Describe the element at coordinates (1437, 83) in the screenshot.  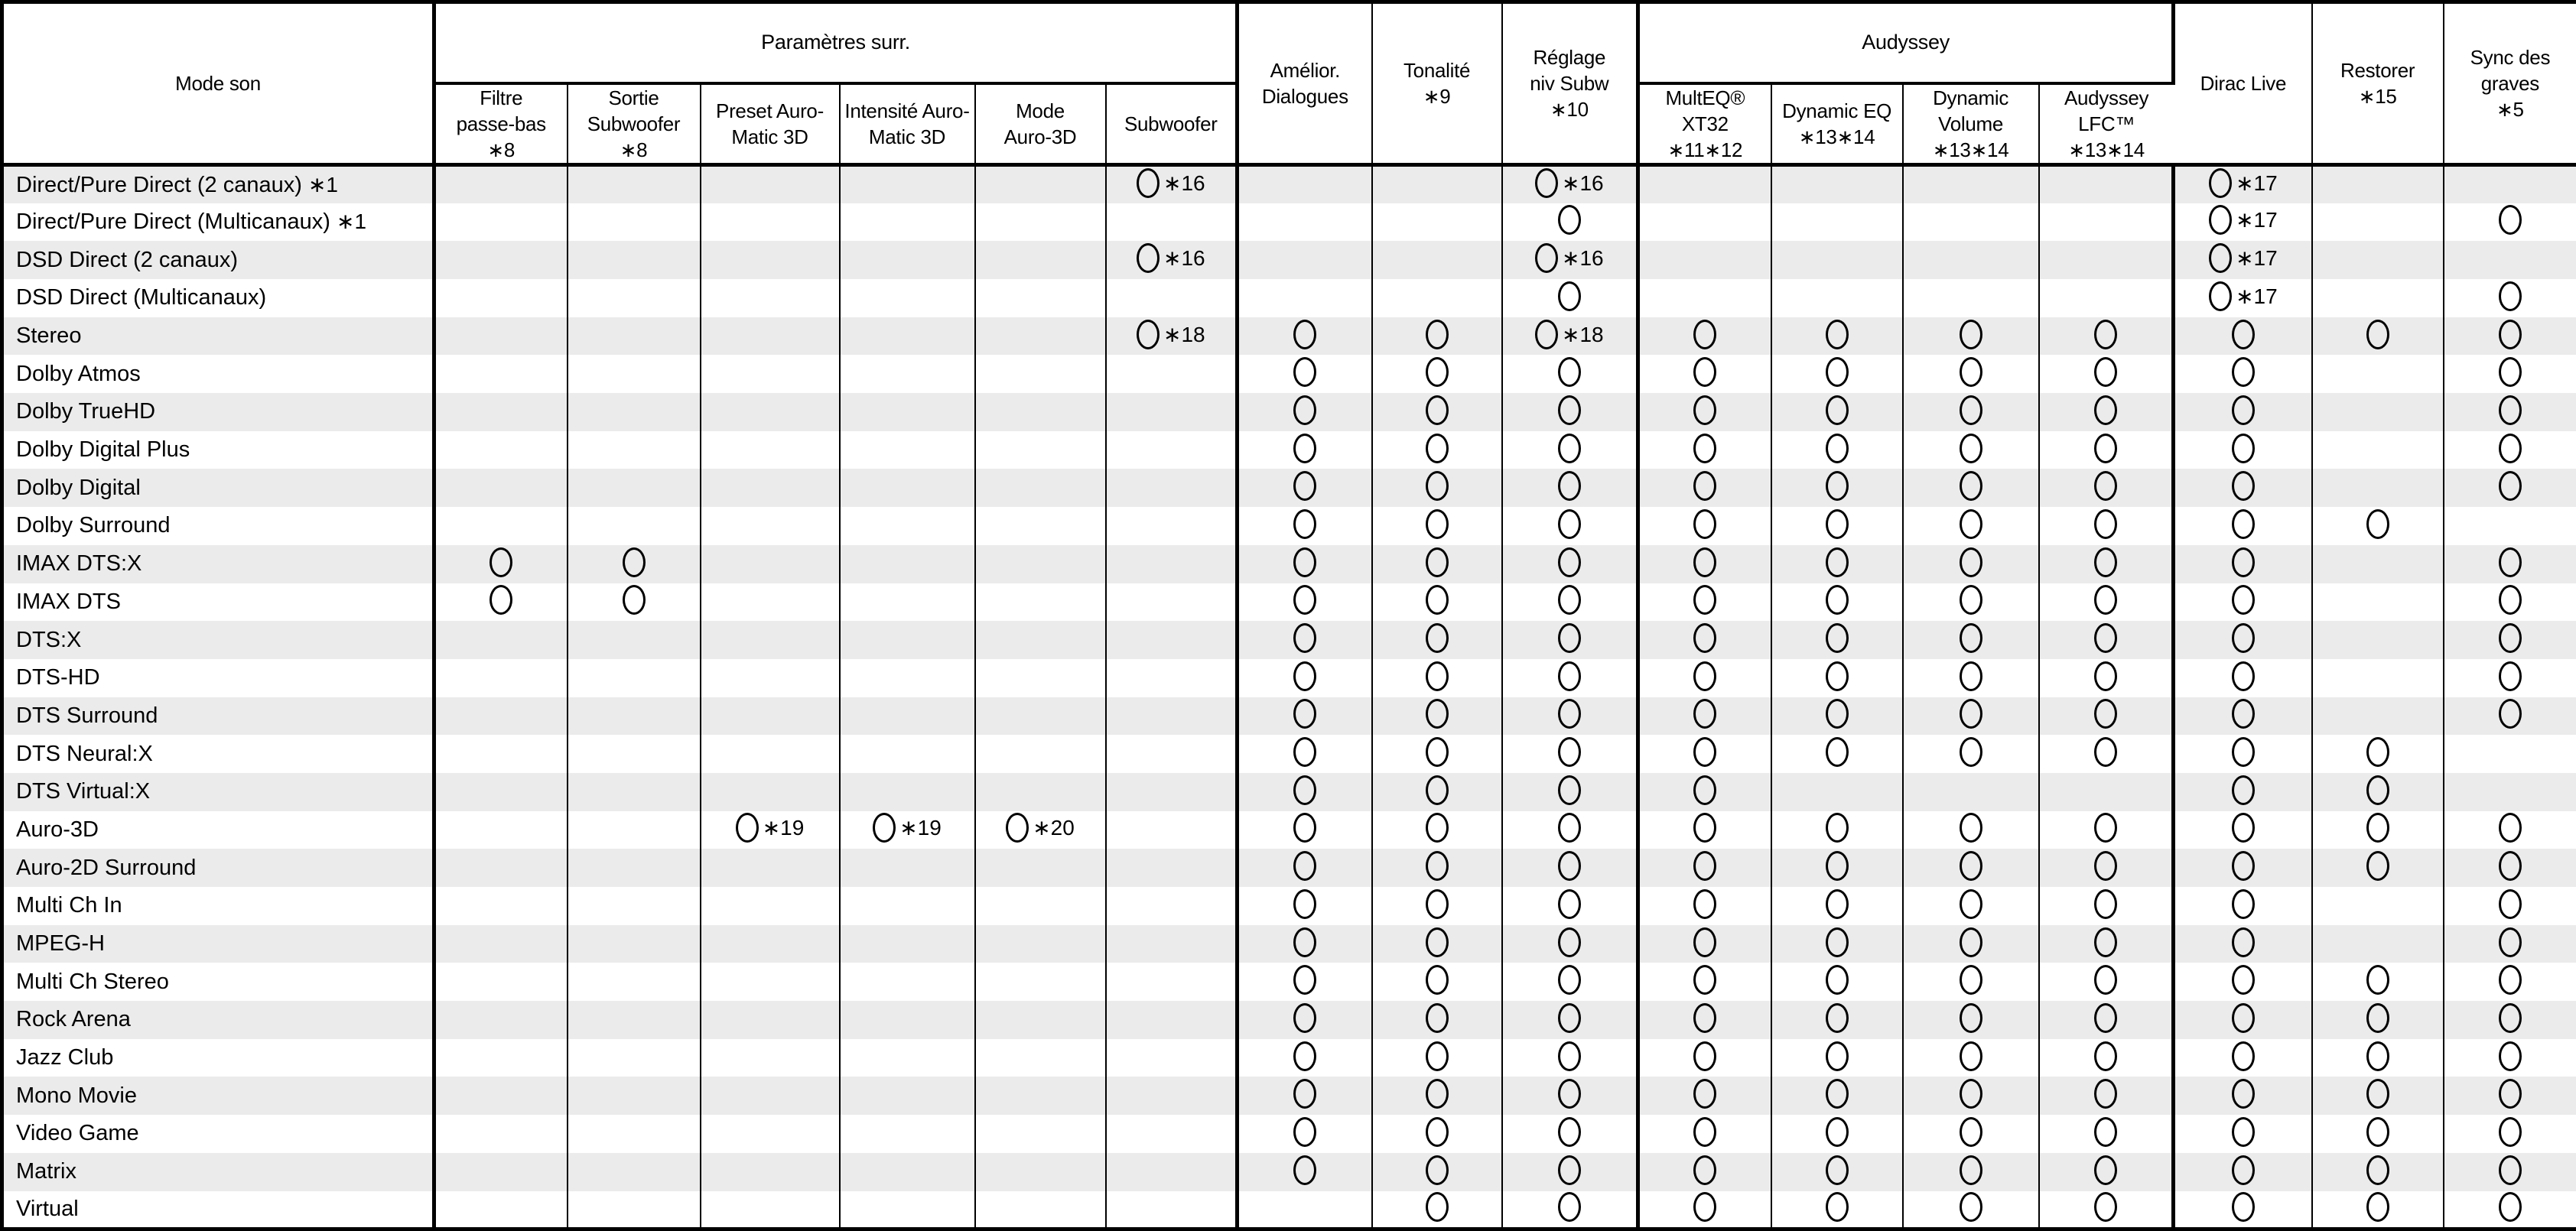
I see `col-header-tonalite: Tonalité ∗9` at that location.